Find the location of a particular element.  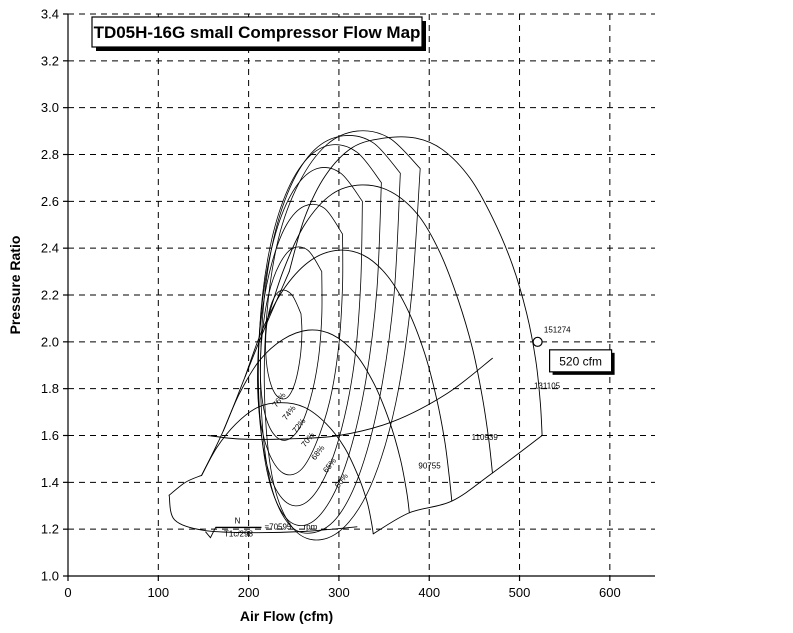

y-tick-label: 3.4 is located at coordinates (50, 14).